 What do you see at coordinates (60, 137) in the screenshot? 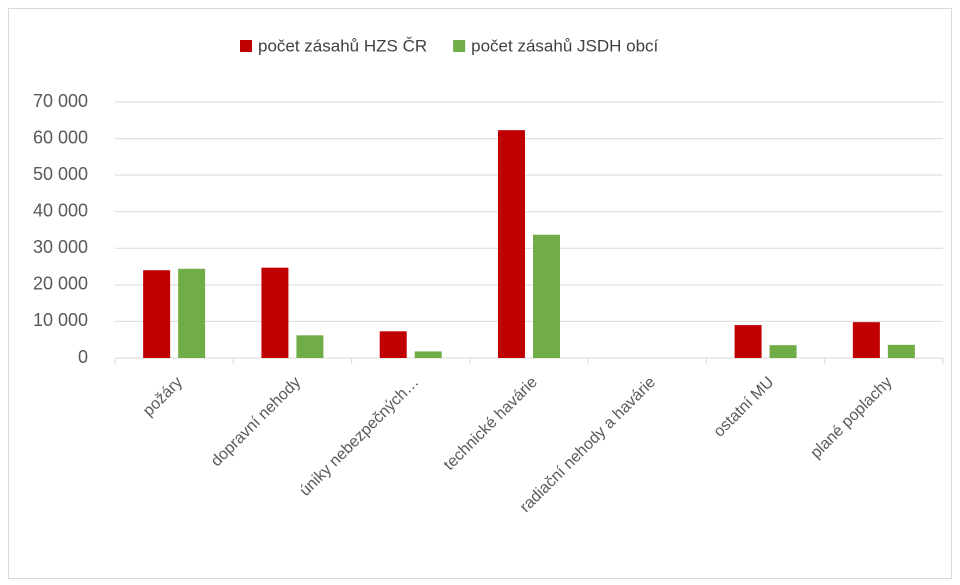
I see `y-tick-label: 60 000` at bounding box center [60, 137].